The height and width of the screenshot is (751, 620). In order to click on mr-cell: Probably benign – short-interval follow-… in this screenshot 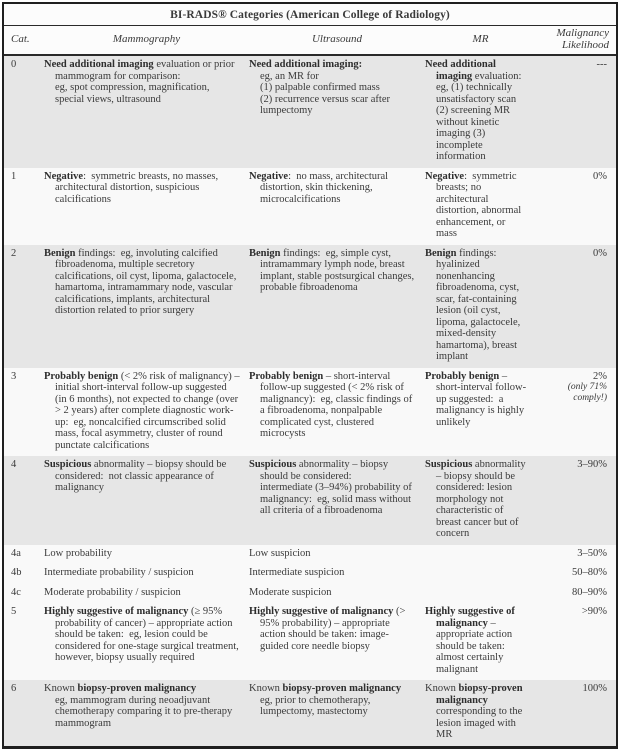, I will do `click(480, 411)`.